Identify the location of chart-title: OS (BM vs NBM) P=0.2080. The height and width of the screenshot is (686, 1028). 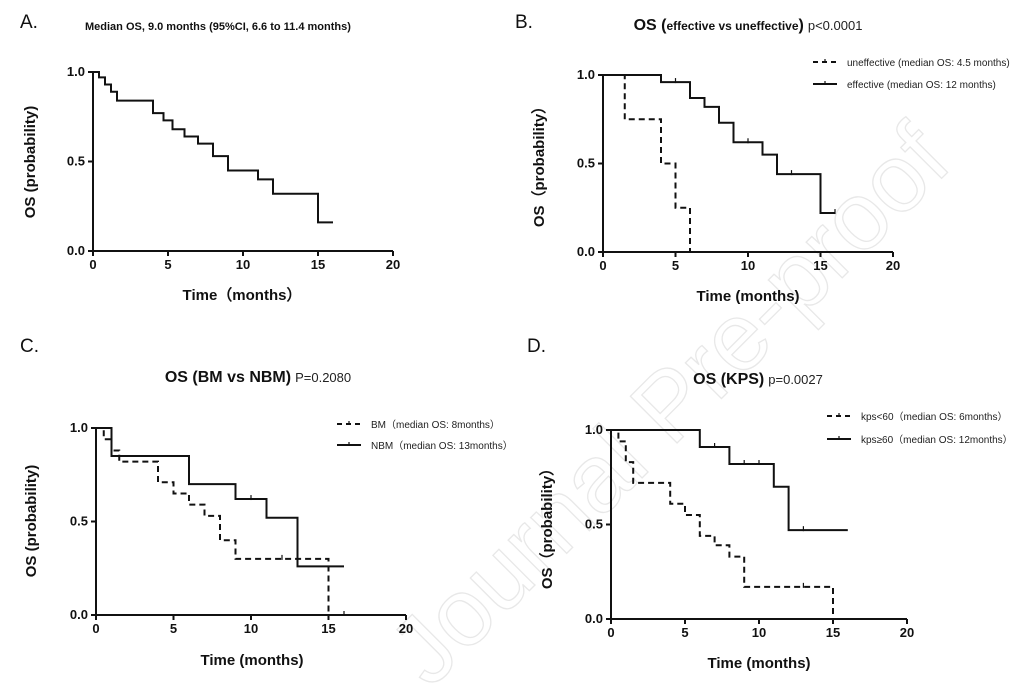
(258, 377).